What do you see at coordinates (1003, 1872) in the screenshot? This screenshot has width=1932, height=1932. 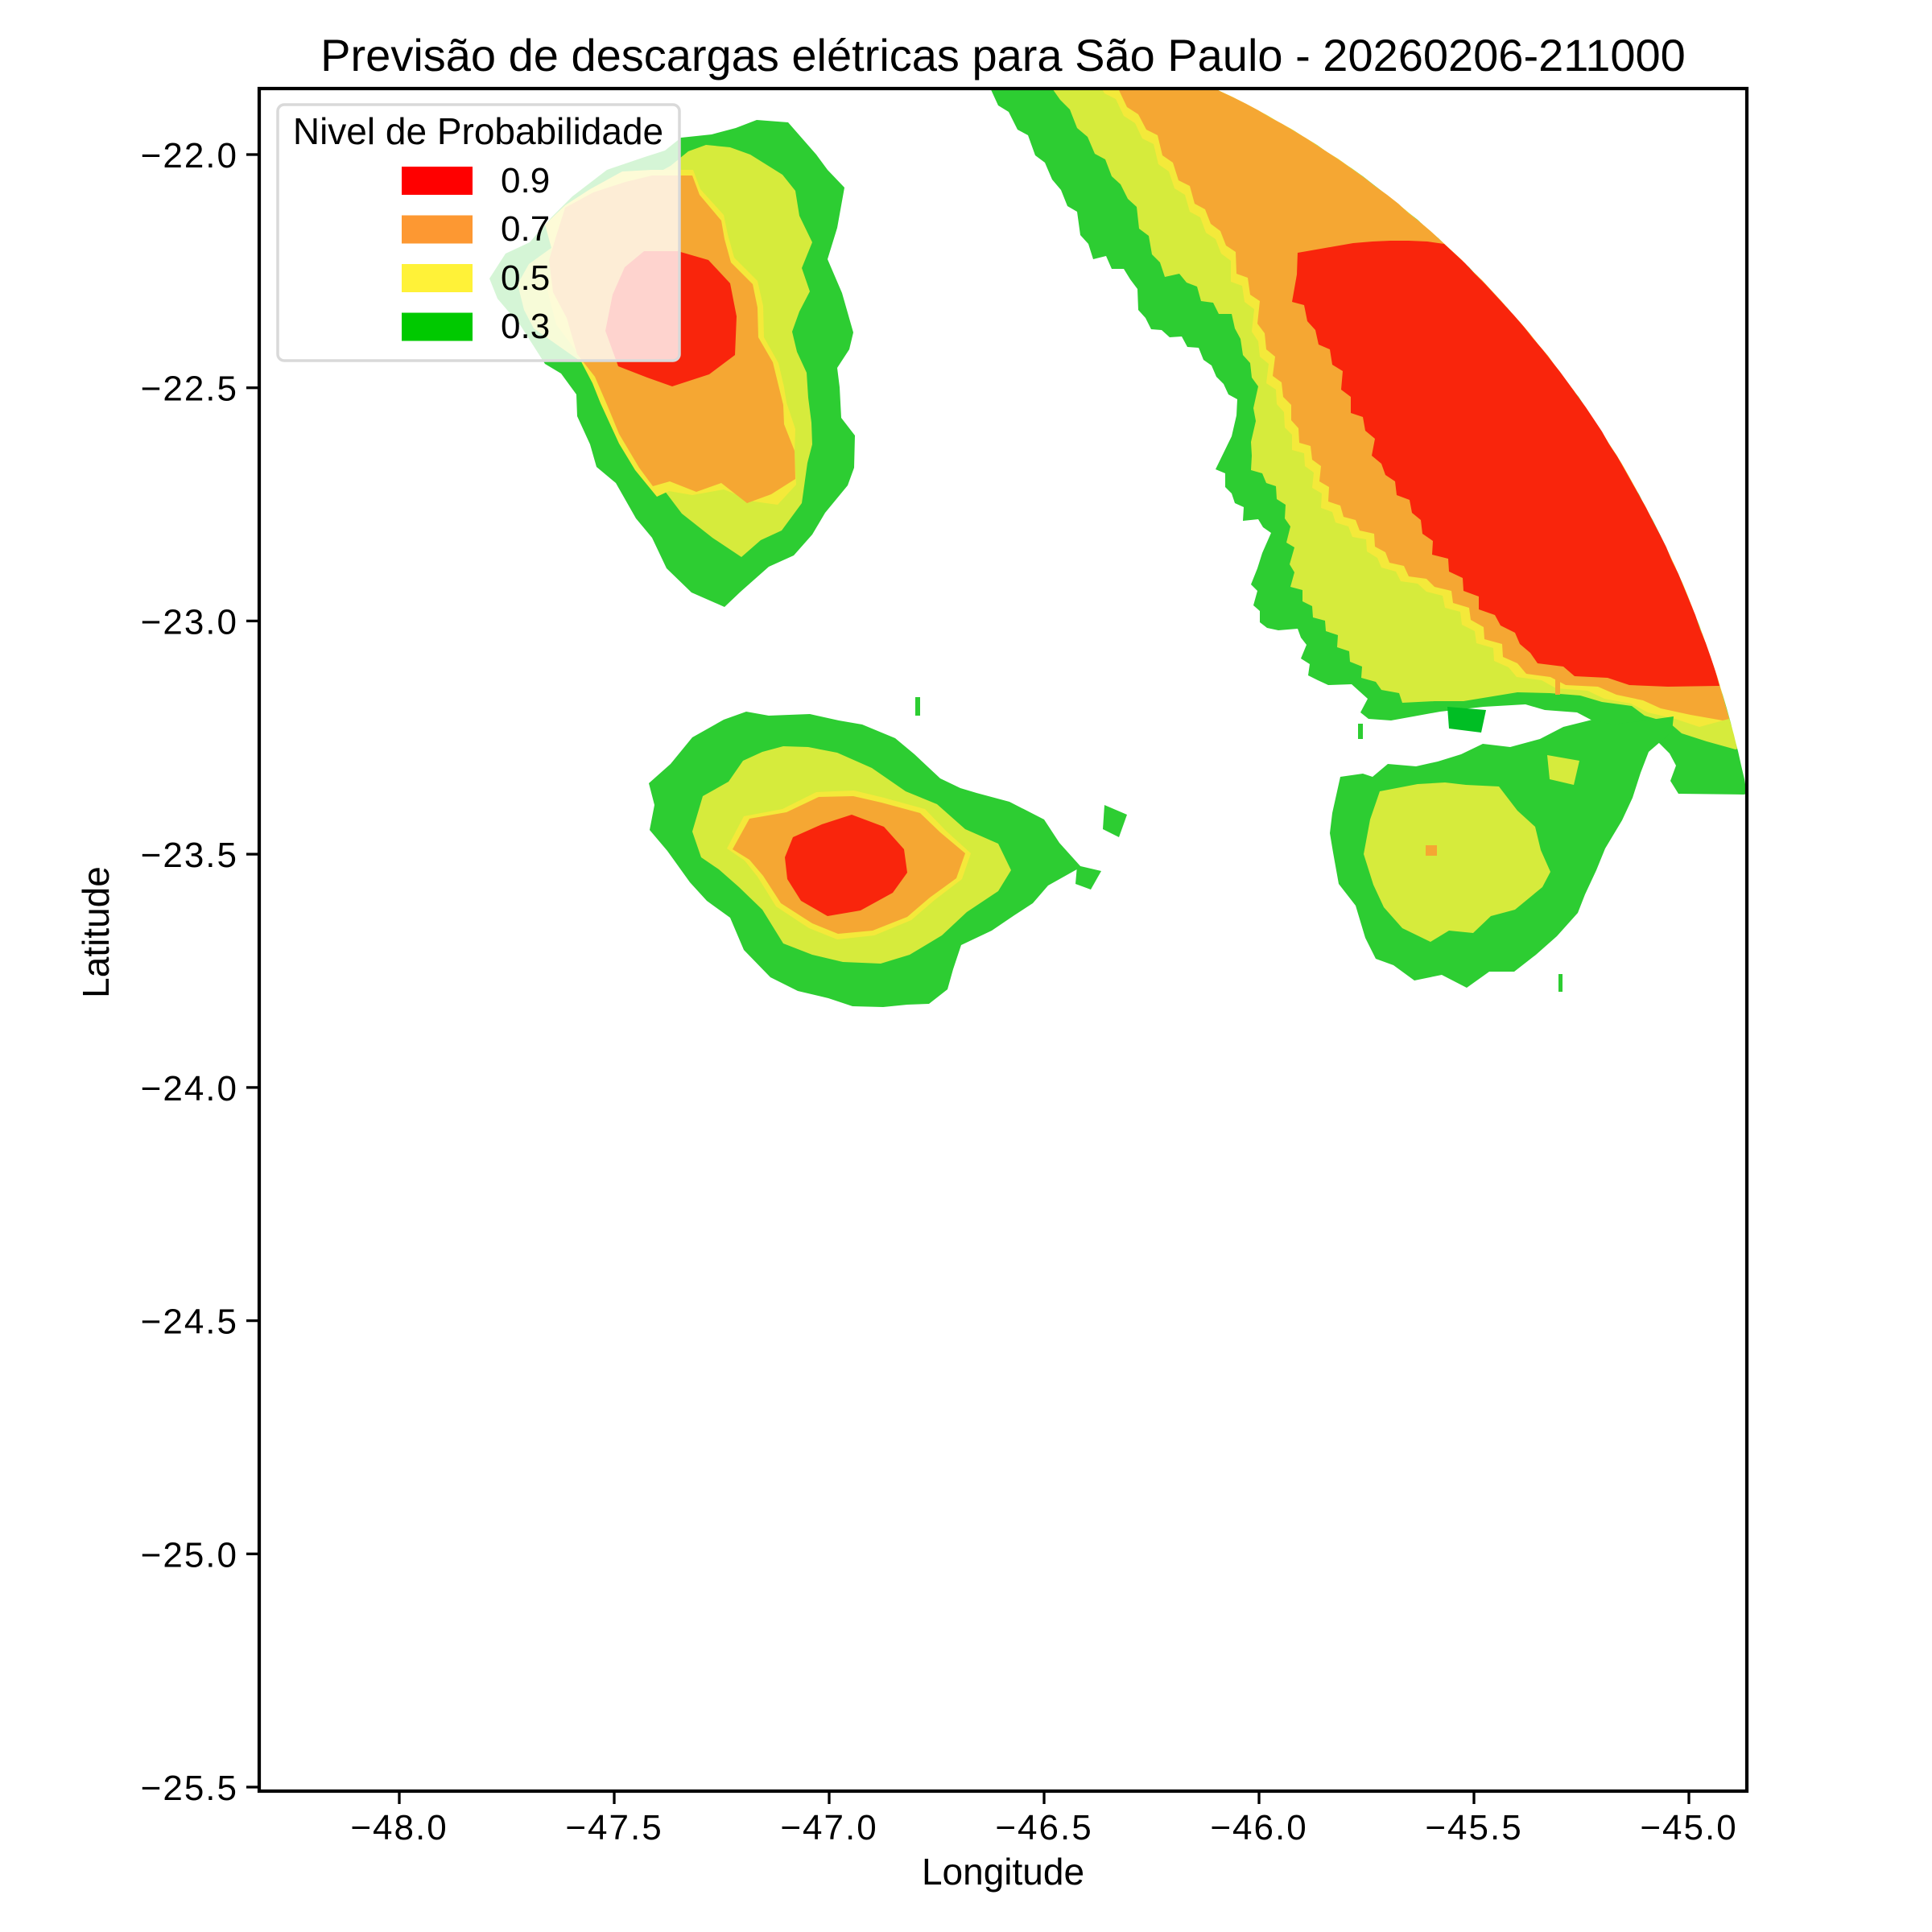 I see `svg-text: Longitude` at bounding box center [1003, 1872].